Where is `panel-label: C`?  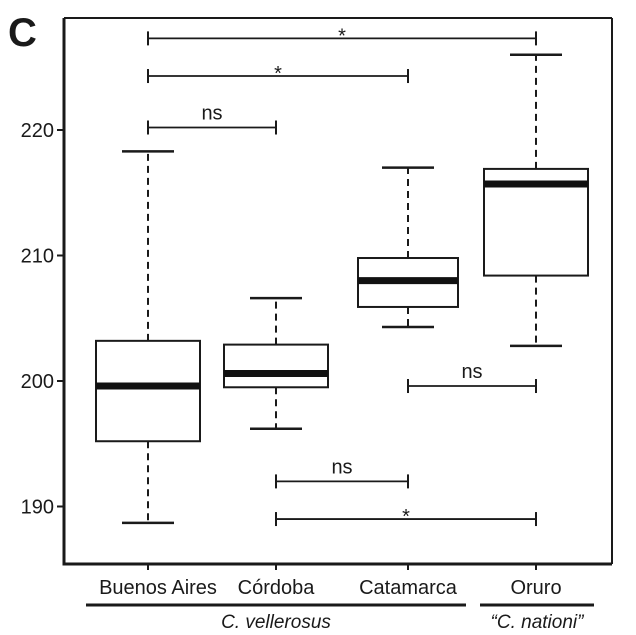 panel-label: C is located at coordinates (22, 33).